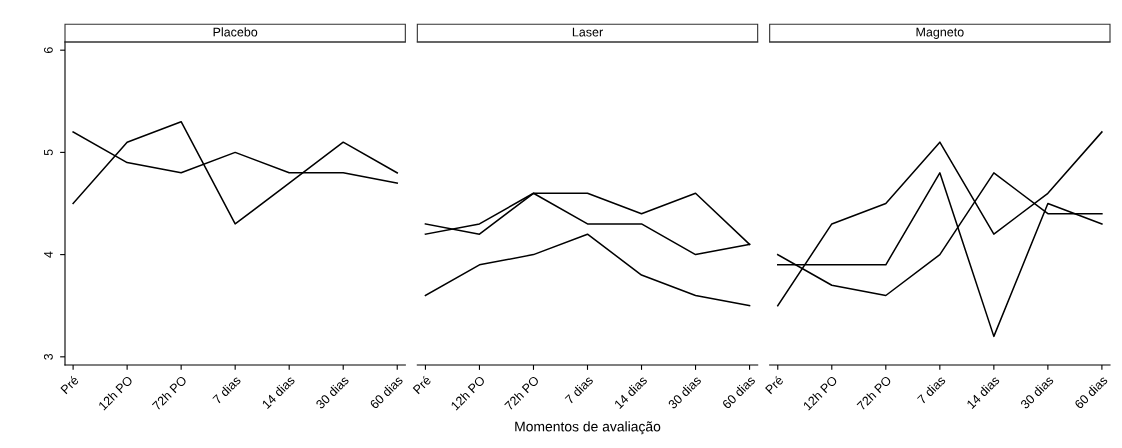 The width and height of the screenshot is (1122, 448). I want to click on line-series, so click(235, 172).